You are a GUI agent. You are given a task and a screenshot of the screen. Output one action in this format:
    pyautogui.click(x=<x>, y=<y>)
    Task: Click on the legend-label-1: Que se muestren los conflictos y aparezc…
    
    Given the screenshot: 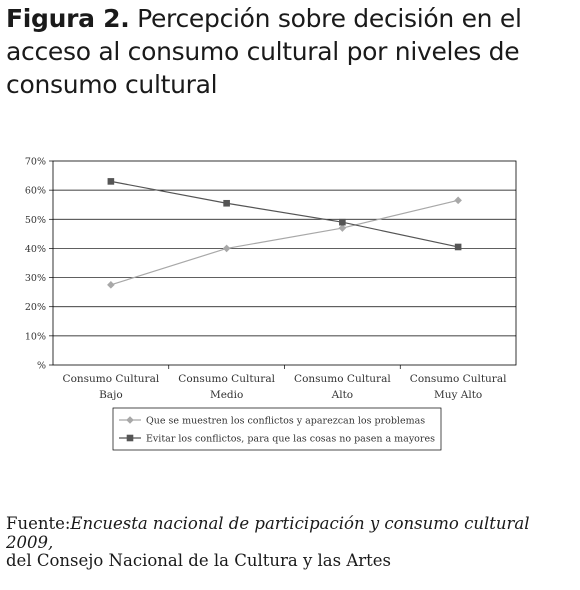 What is the action you would take?
    pyautogui.click(x=285, y=421)
    